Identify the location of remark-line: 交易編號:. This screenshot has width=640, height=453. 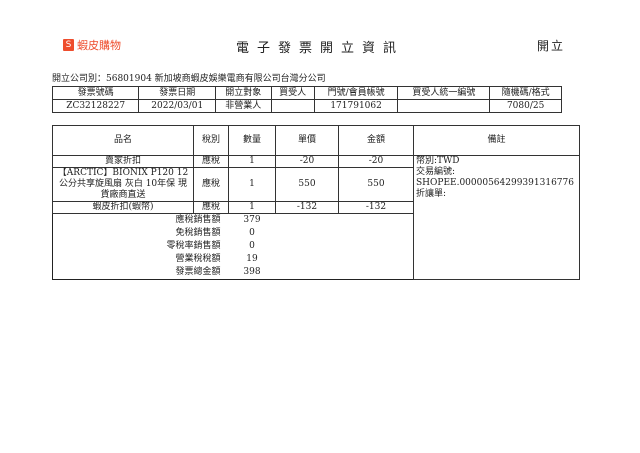
(436, 172).